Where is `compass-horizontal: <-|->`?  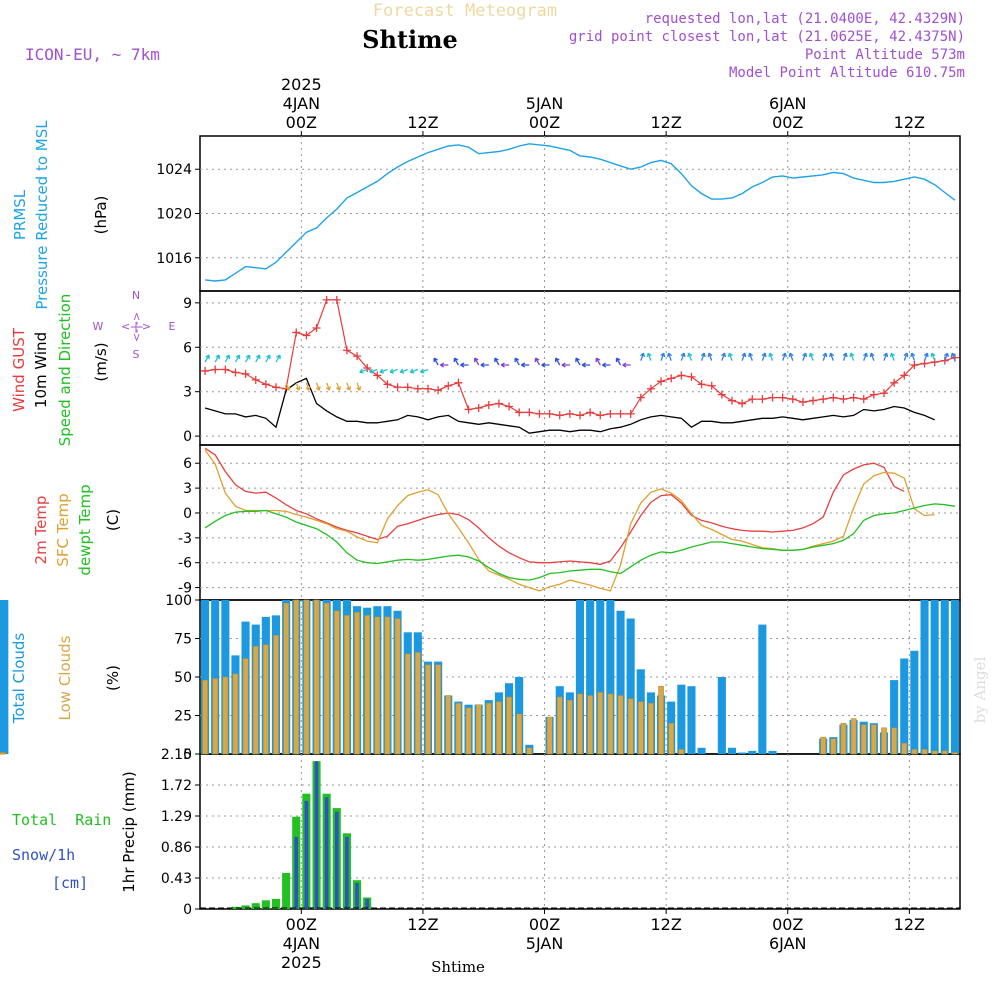 compass-horizontal: <-|-> is located at coordinates (136, 326).